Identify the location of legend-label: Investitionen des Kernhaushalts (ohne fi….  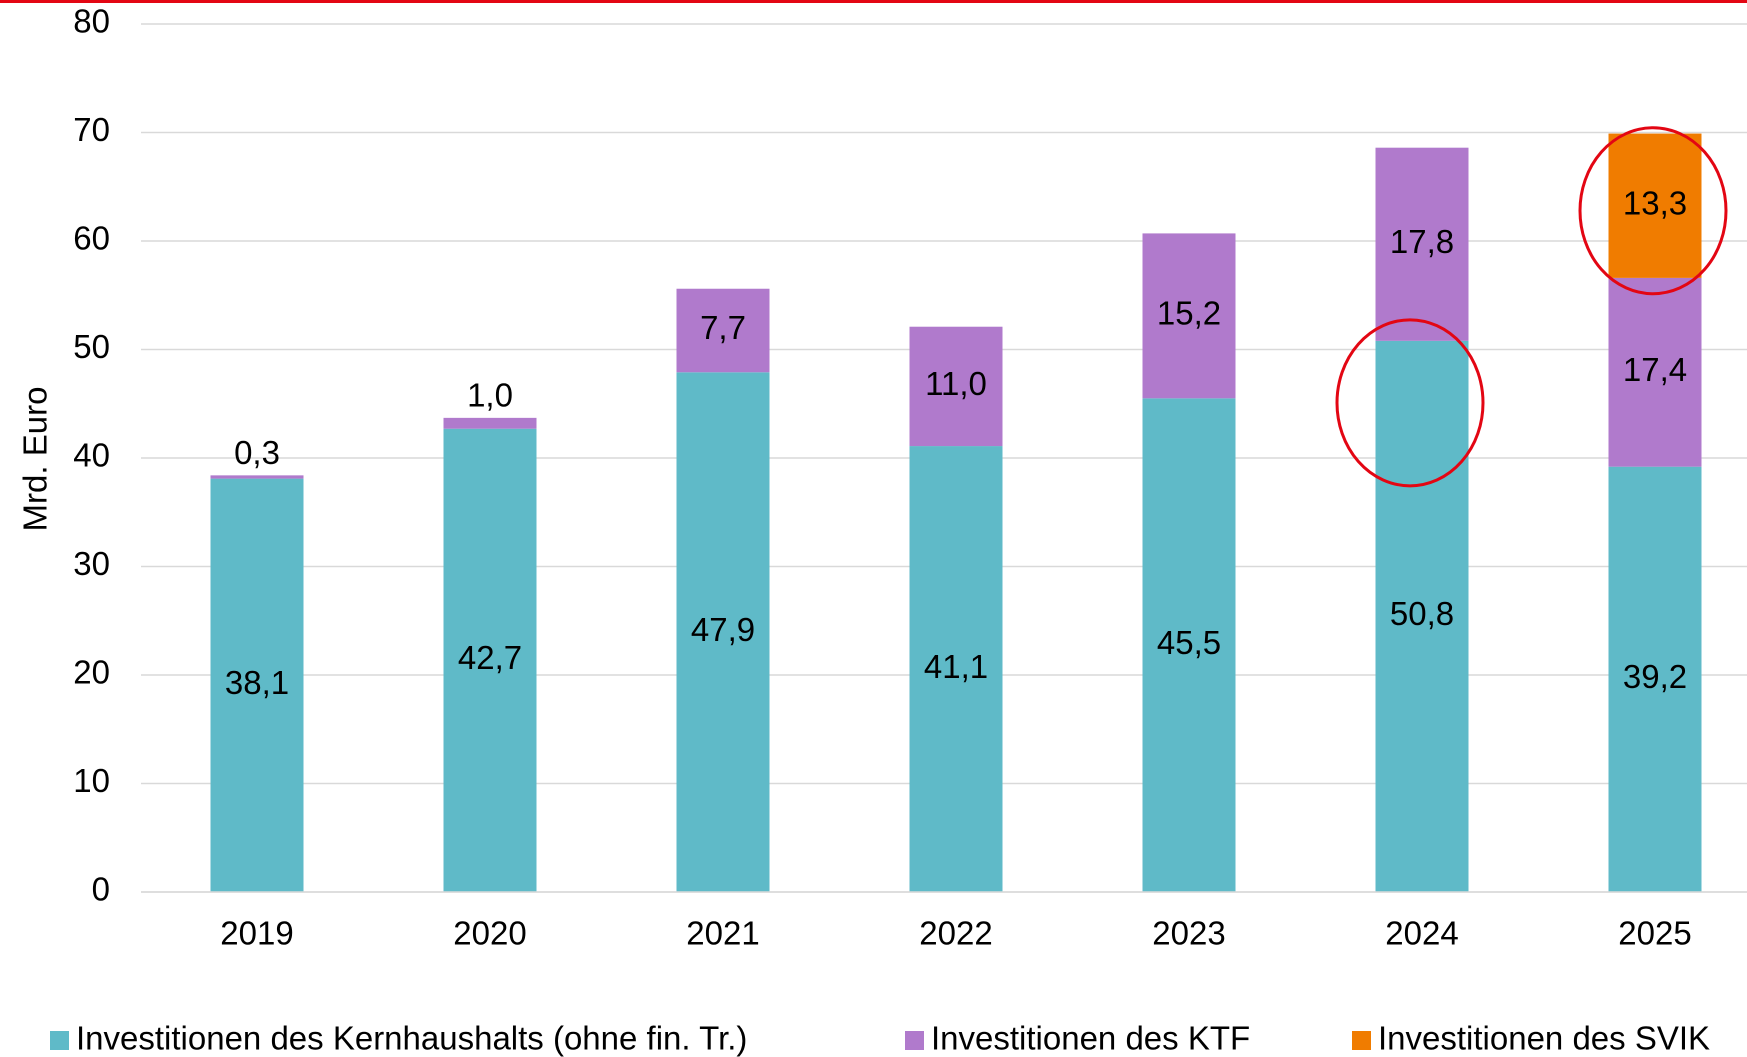
(411, 1038).